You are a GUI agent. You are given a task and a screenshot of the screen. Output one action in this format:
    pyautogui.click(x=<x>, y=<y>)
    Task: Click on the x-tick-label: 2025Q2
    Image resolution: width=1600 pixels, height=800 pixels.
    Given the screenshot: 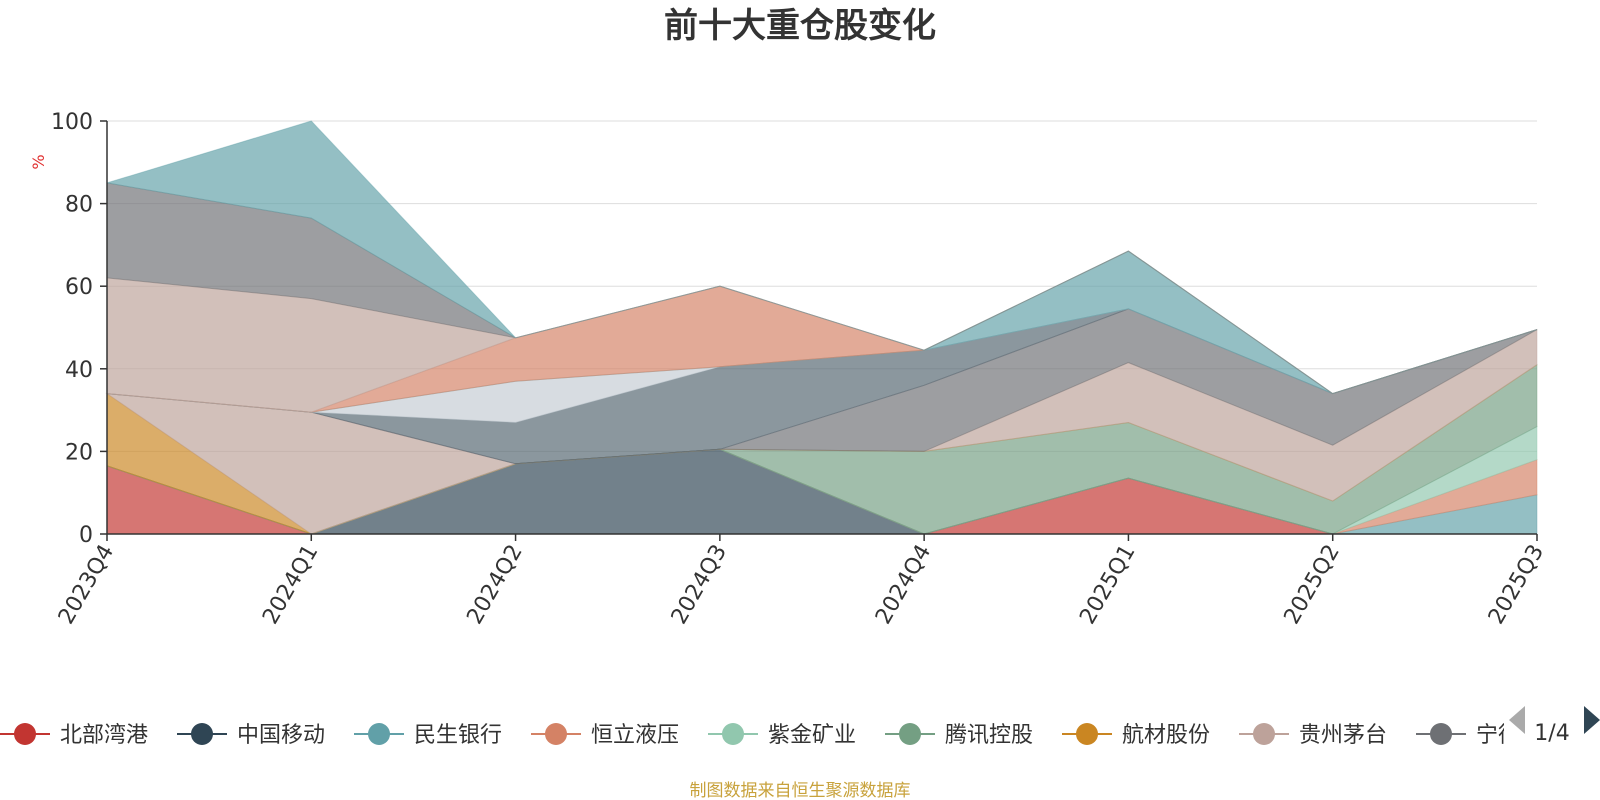 What is the action you would take?
    pyautogui.click(x=1312, y=585)
    